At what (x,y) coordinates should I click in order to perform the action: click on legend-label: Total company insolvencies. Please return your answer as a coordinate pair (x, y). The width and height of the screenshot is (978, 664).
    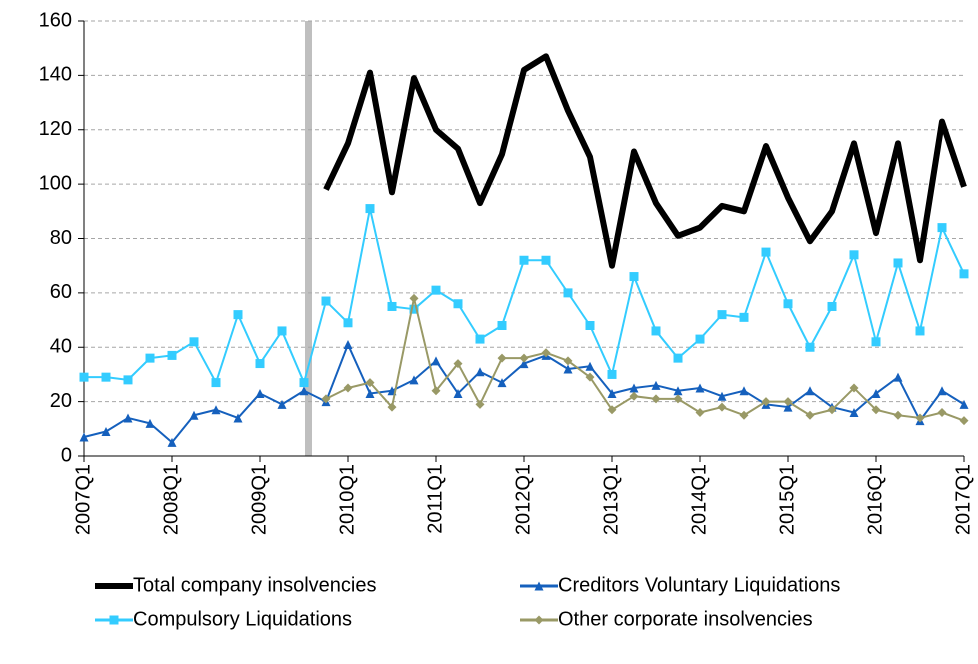
    Looking at the image, I should click on (254, 585).